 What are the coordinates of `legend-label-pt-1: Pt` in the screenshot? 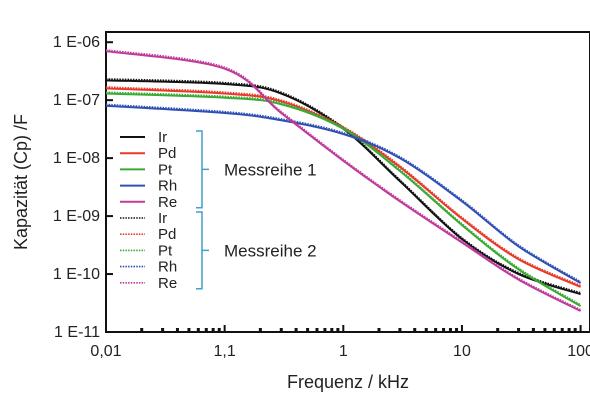 It's located at (165, 169).